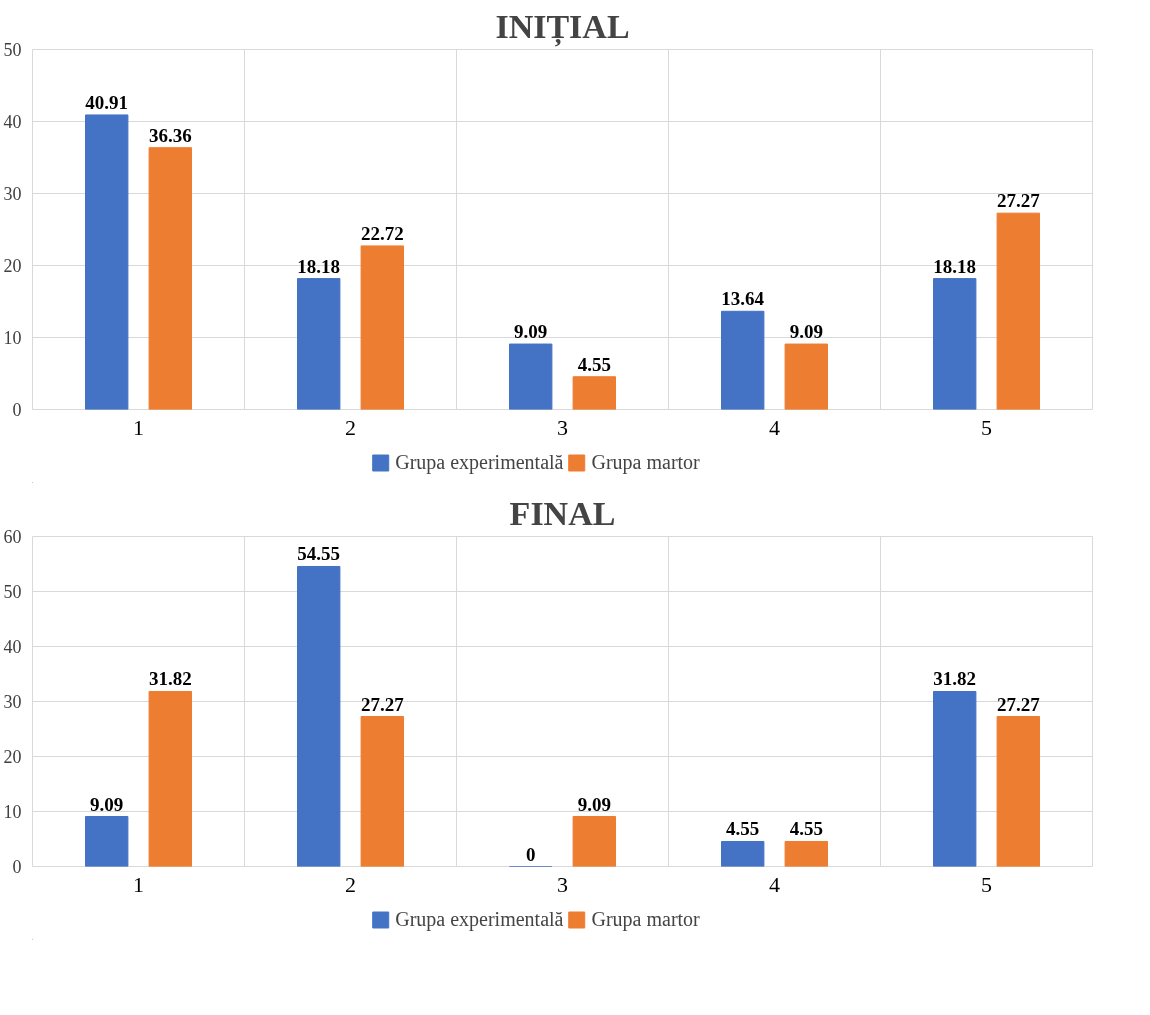  I want to click on data-label: 13.64, so click(743, 299).